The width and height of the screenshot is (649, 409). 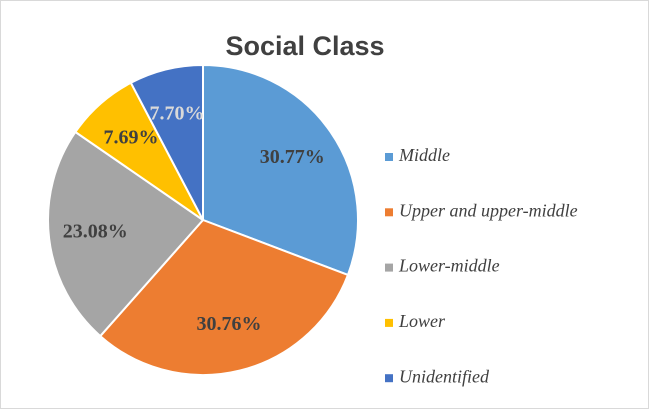 What do you see at coordinates (177, 113) in the screenshot?
I see `data-label: 7.70%` at bounding box center [177, 113].